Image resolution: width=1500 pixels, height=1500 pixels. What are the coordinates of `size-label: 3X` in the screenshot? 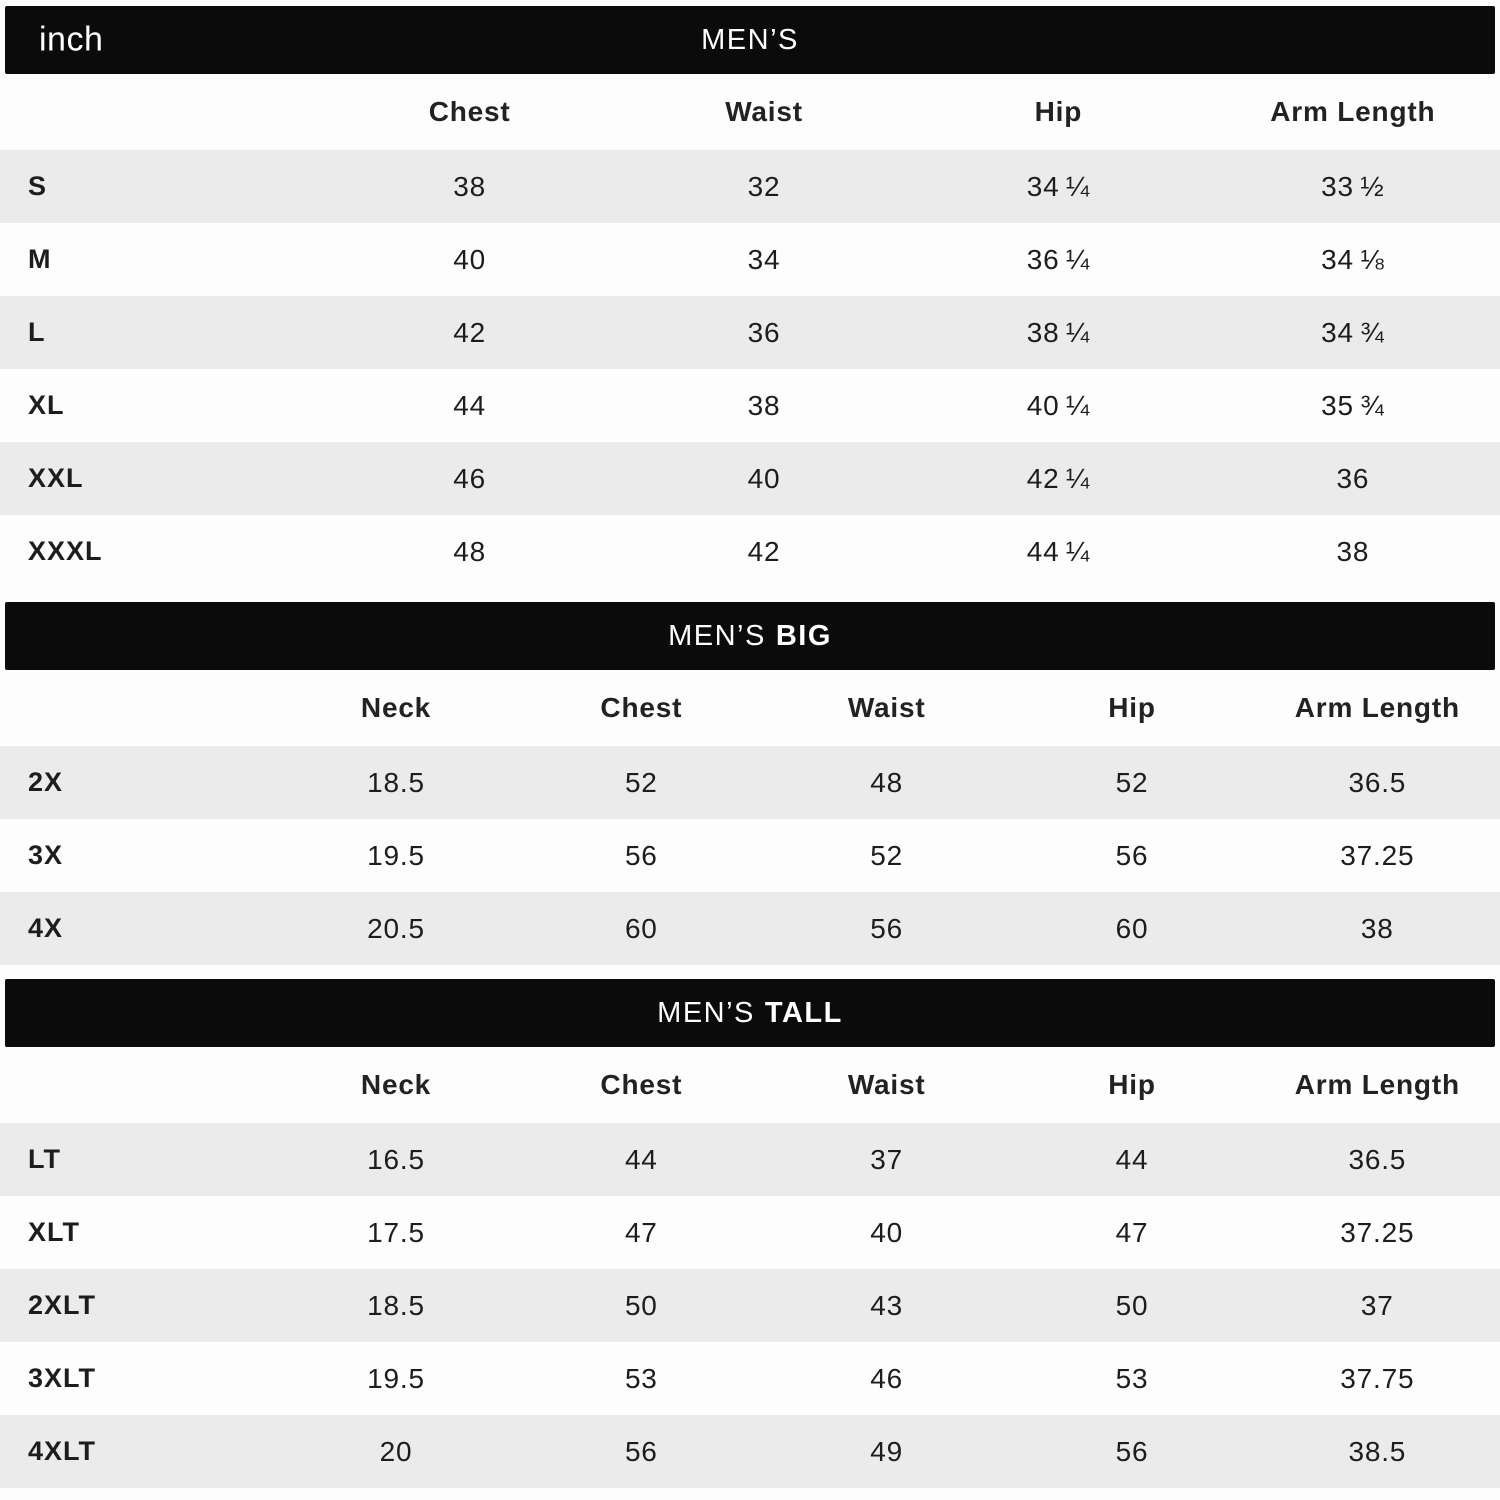 It's located at (46, 855).